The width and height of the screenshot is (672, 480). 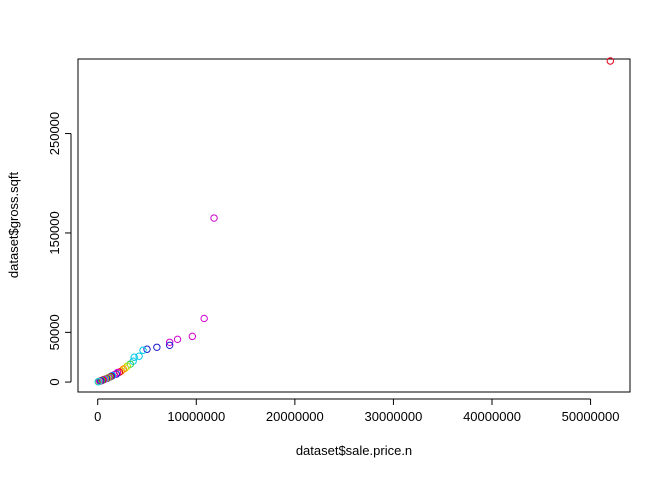 What do you see at coordinates (394, 416) in the screenshot?
I see `x-tick-label: 30000000` at bounding box center [394, 416].